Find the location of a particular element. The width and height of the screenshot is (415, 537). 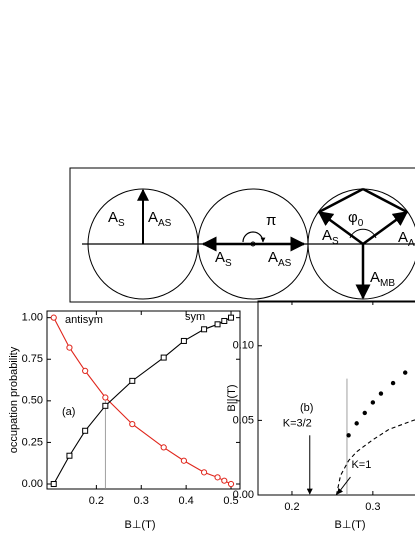

series-label: antisym is located at coordinates (84, 320).